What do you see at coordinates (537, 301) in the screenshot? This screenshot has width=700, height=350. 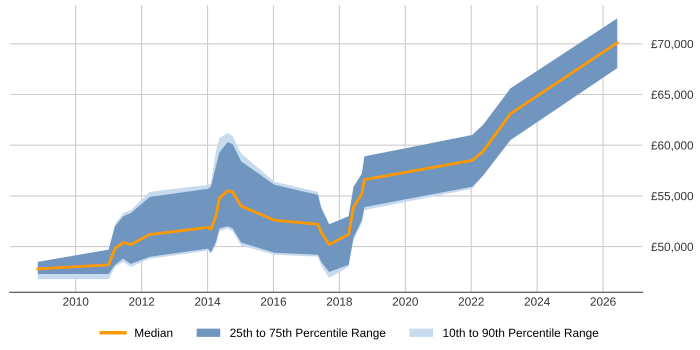 I see `x-tick-label: 2024` at bounding box center [537, 301].